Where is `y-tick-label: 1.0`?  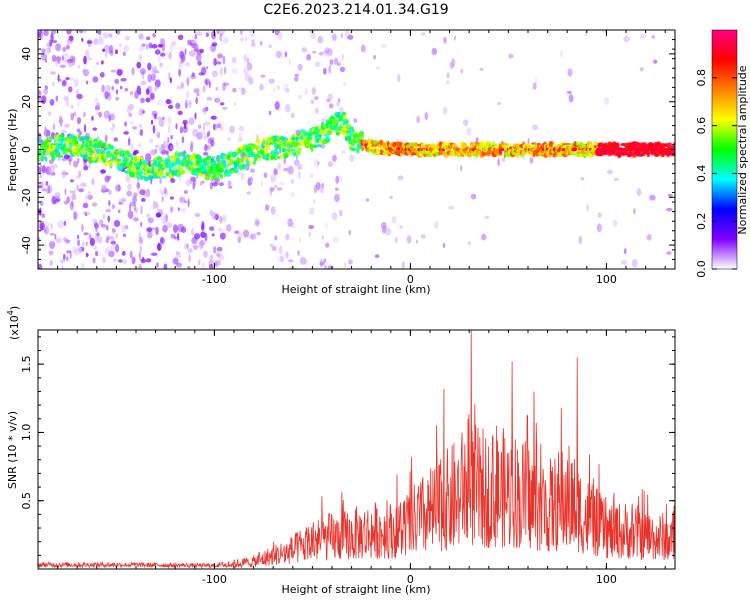 y-tick-label: 1.0 is located at coordinates (26, 433).